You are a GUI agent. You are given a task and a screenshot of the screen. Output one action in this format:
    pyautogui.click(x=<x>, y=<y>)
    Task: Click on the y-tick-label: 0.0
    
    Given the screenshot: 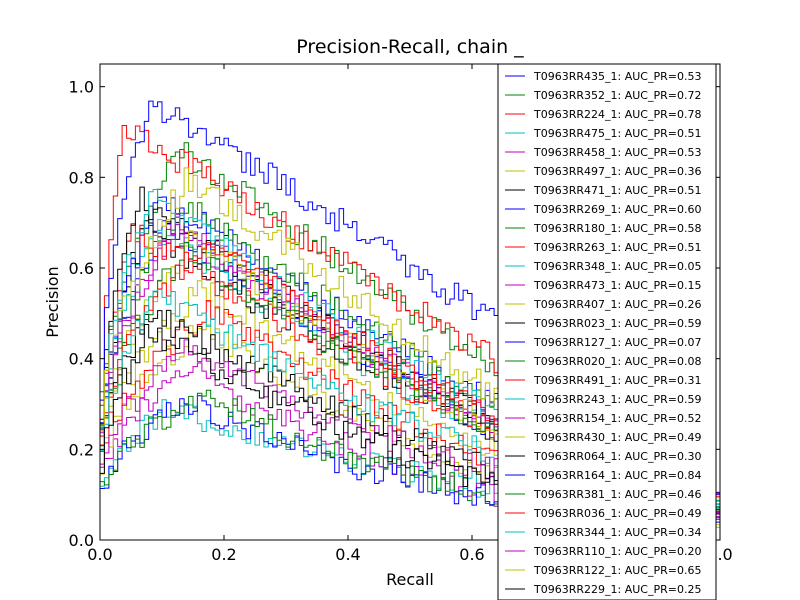 What is the action you would take?
    pyautogui.click(x=81, y=540)
    